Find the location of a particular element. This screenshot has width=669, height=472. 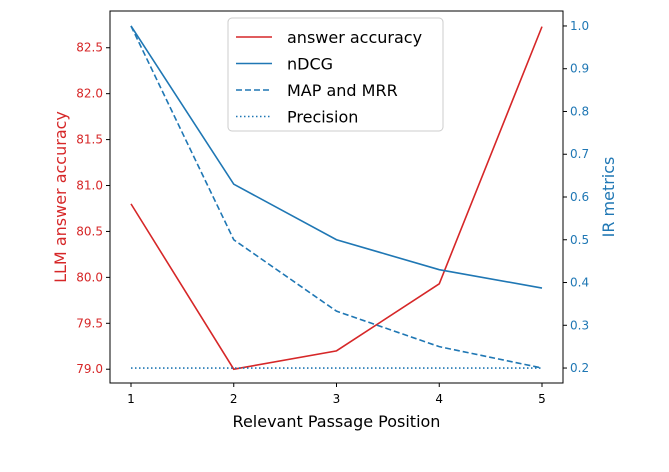

right-tick-label: 0.3 is located at coordinates (579, 325).